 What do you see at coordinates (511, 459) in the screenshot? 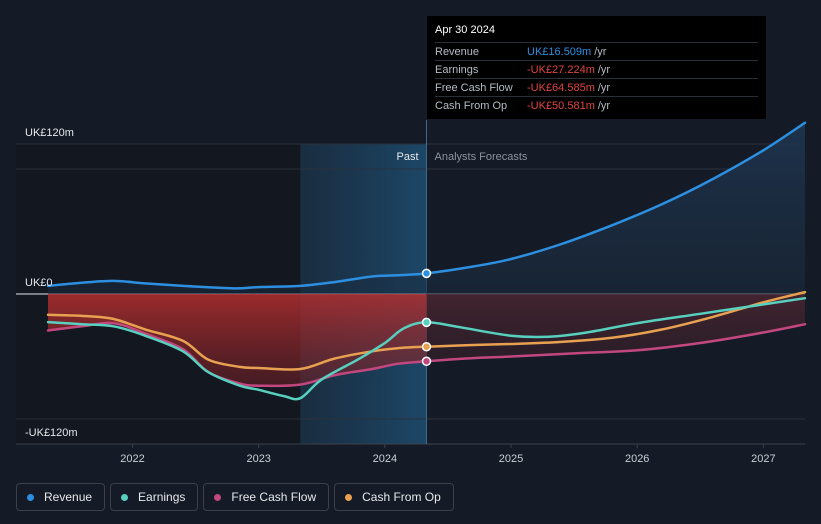
I see `x-tick-label: 2025` at bounding box center [511, 459].